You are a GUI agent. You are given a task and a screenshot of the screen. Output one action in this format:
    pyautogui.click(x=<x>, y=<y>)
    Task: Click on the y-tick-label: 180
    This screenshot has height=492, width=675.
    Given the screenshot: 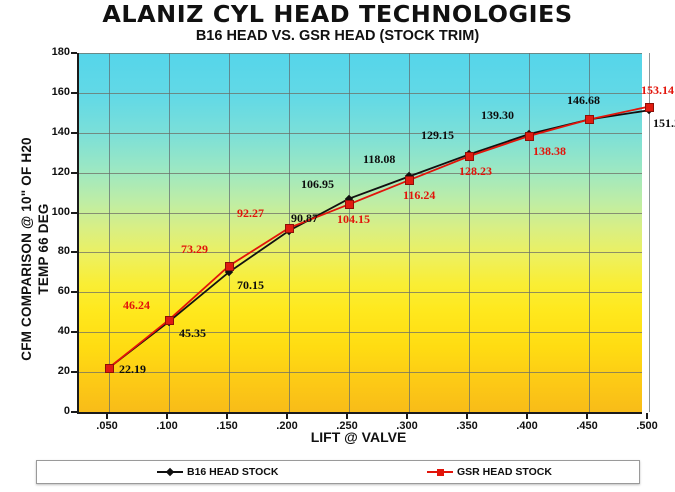 What is the action you would take?
    pyautogui.click(x=60, y=52)
    